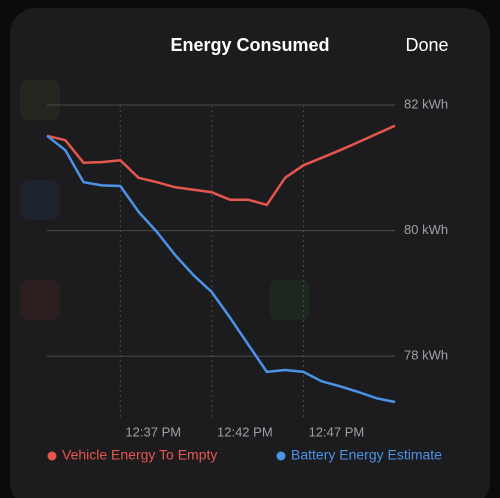 Image resolution: width=500 pixels, height=498 pixels. What do you see at coordinates (426, 355) in the screenshot?
I see `y-tick-label: 78 kWh` at bounding box center [426, 355].